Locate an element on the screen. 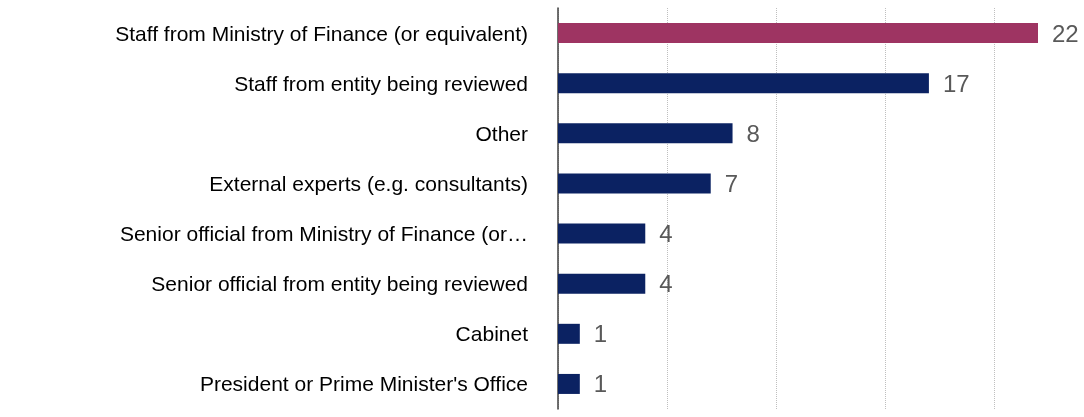 Image resolution: width=1084 pixels, height=417 pixels. y-tick-label: External experts (e.g. consultants) is located at coordinates (368, 183).